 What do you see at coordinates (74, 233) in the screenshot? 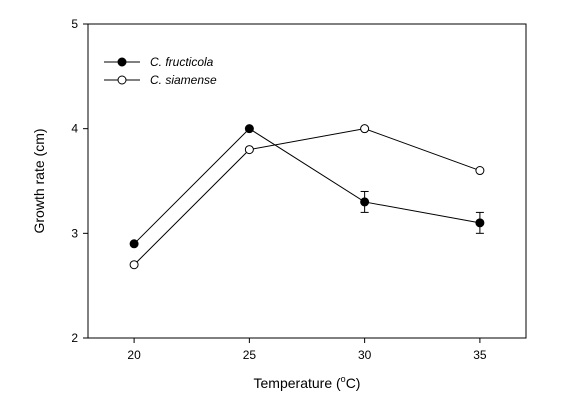
I see `y-tick-label: 3` at bounding box center [74, 233].